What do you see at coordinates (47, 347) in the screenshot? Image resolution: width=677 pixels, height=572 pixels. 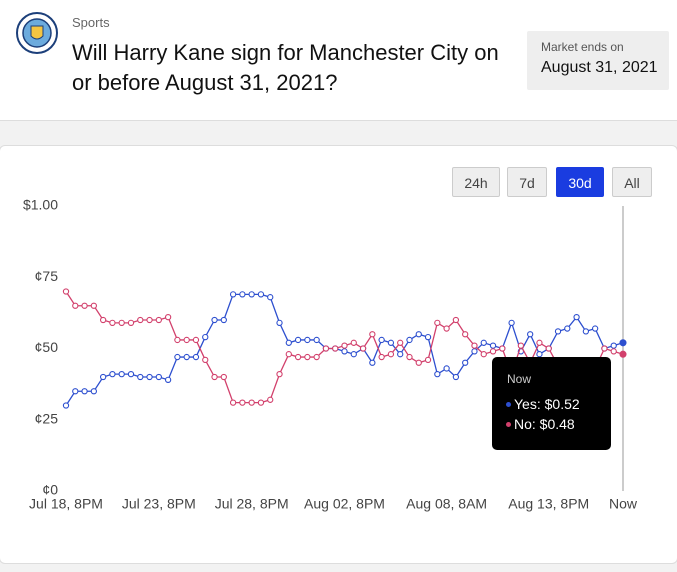 I see `y-tick-label: ¢50` at bounding box center [47, 347].